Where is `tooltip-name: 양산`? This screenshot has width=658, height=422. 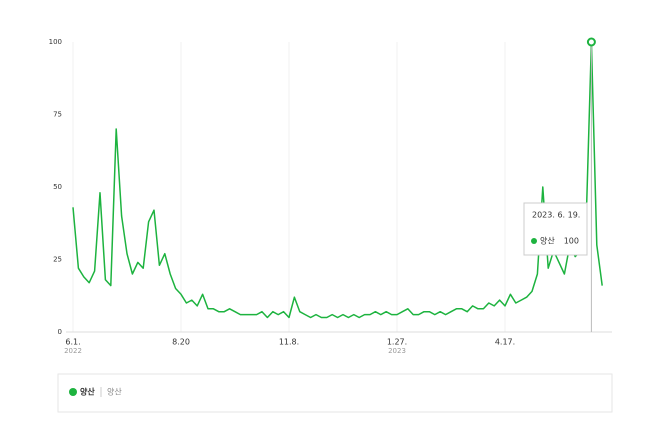
tooltip-name: 양산 is located at coordinates (547, 241).